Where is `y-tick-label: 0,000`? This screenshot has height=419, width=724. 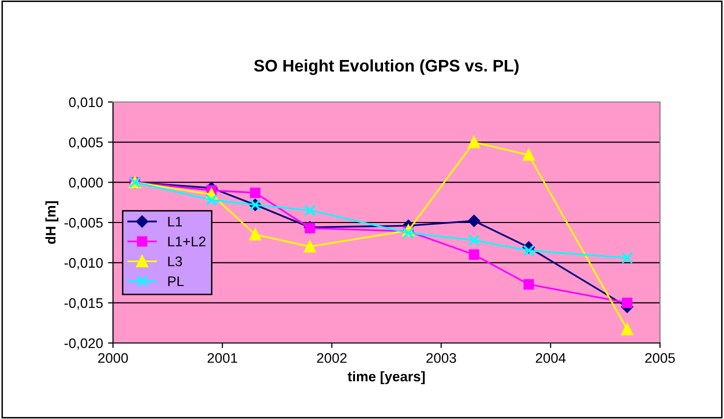
y-tick-label: 0,000 is located at coordinates (86, 184).